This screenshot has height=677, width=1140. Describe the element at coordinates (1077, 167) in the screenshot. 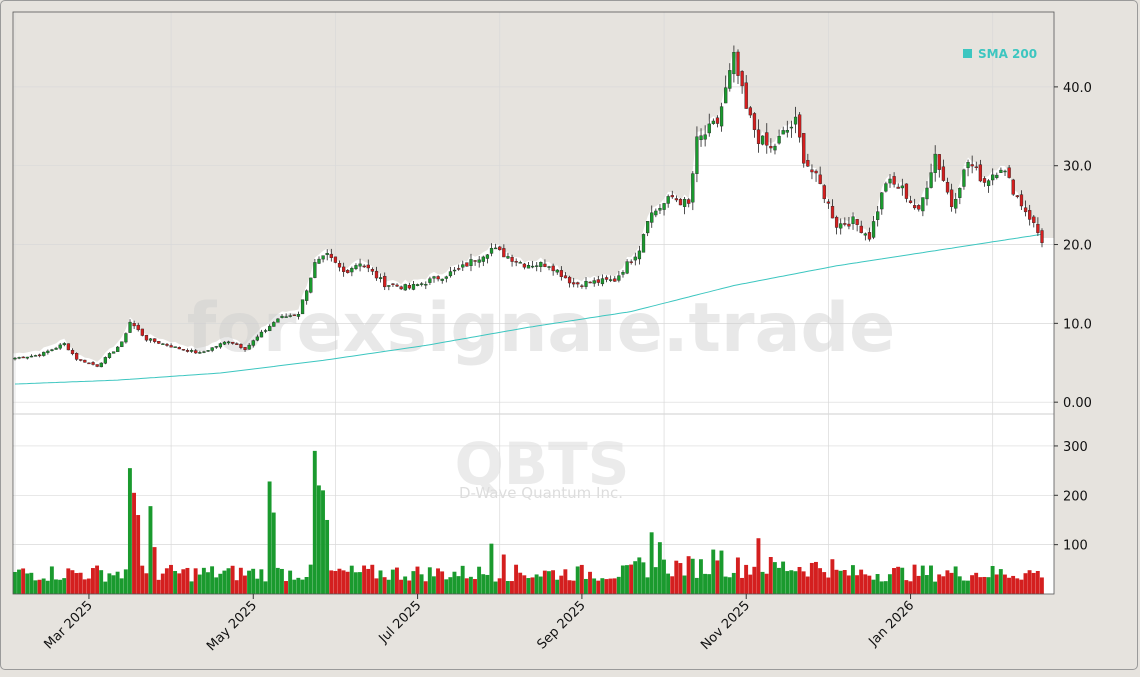

I see `price-tick-label: 30.0` at that location.